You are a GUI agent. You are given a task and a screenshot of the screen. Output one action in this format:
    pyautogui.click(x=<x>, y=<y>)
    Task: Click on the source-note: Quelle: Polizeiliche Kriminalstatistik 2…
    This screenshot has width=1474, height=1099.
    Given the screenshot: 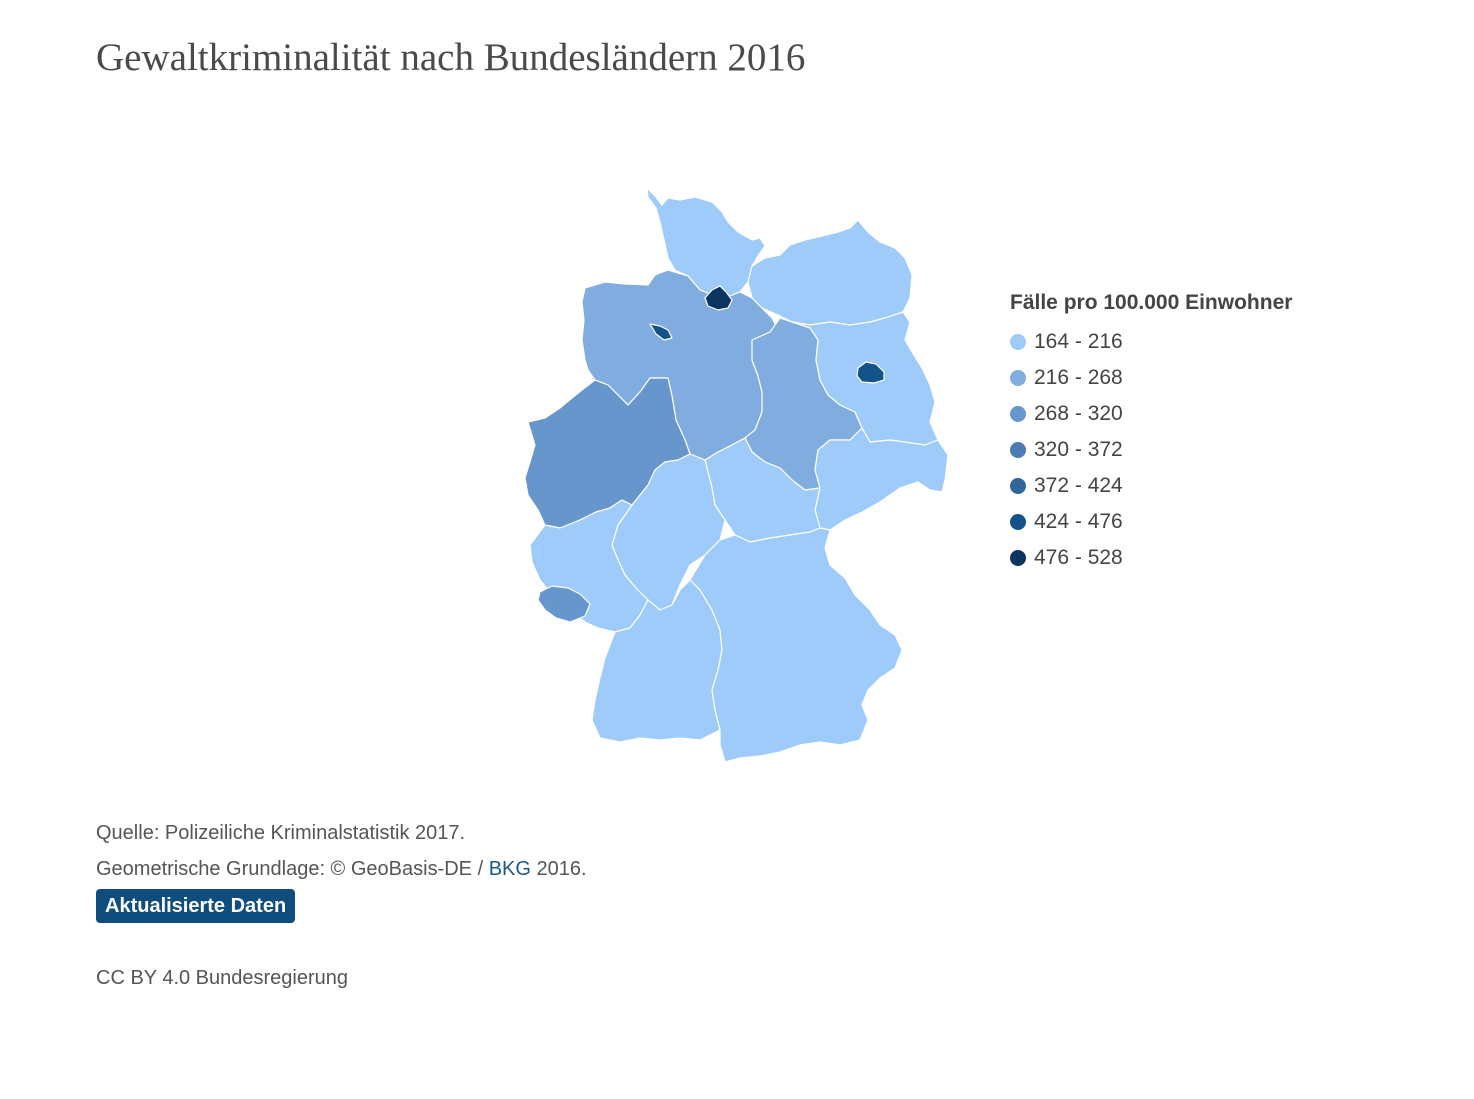 What is the action you would take?
    pyautogui.click(x=281, y=833)
    